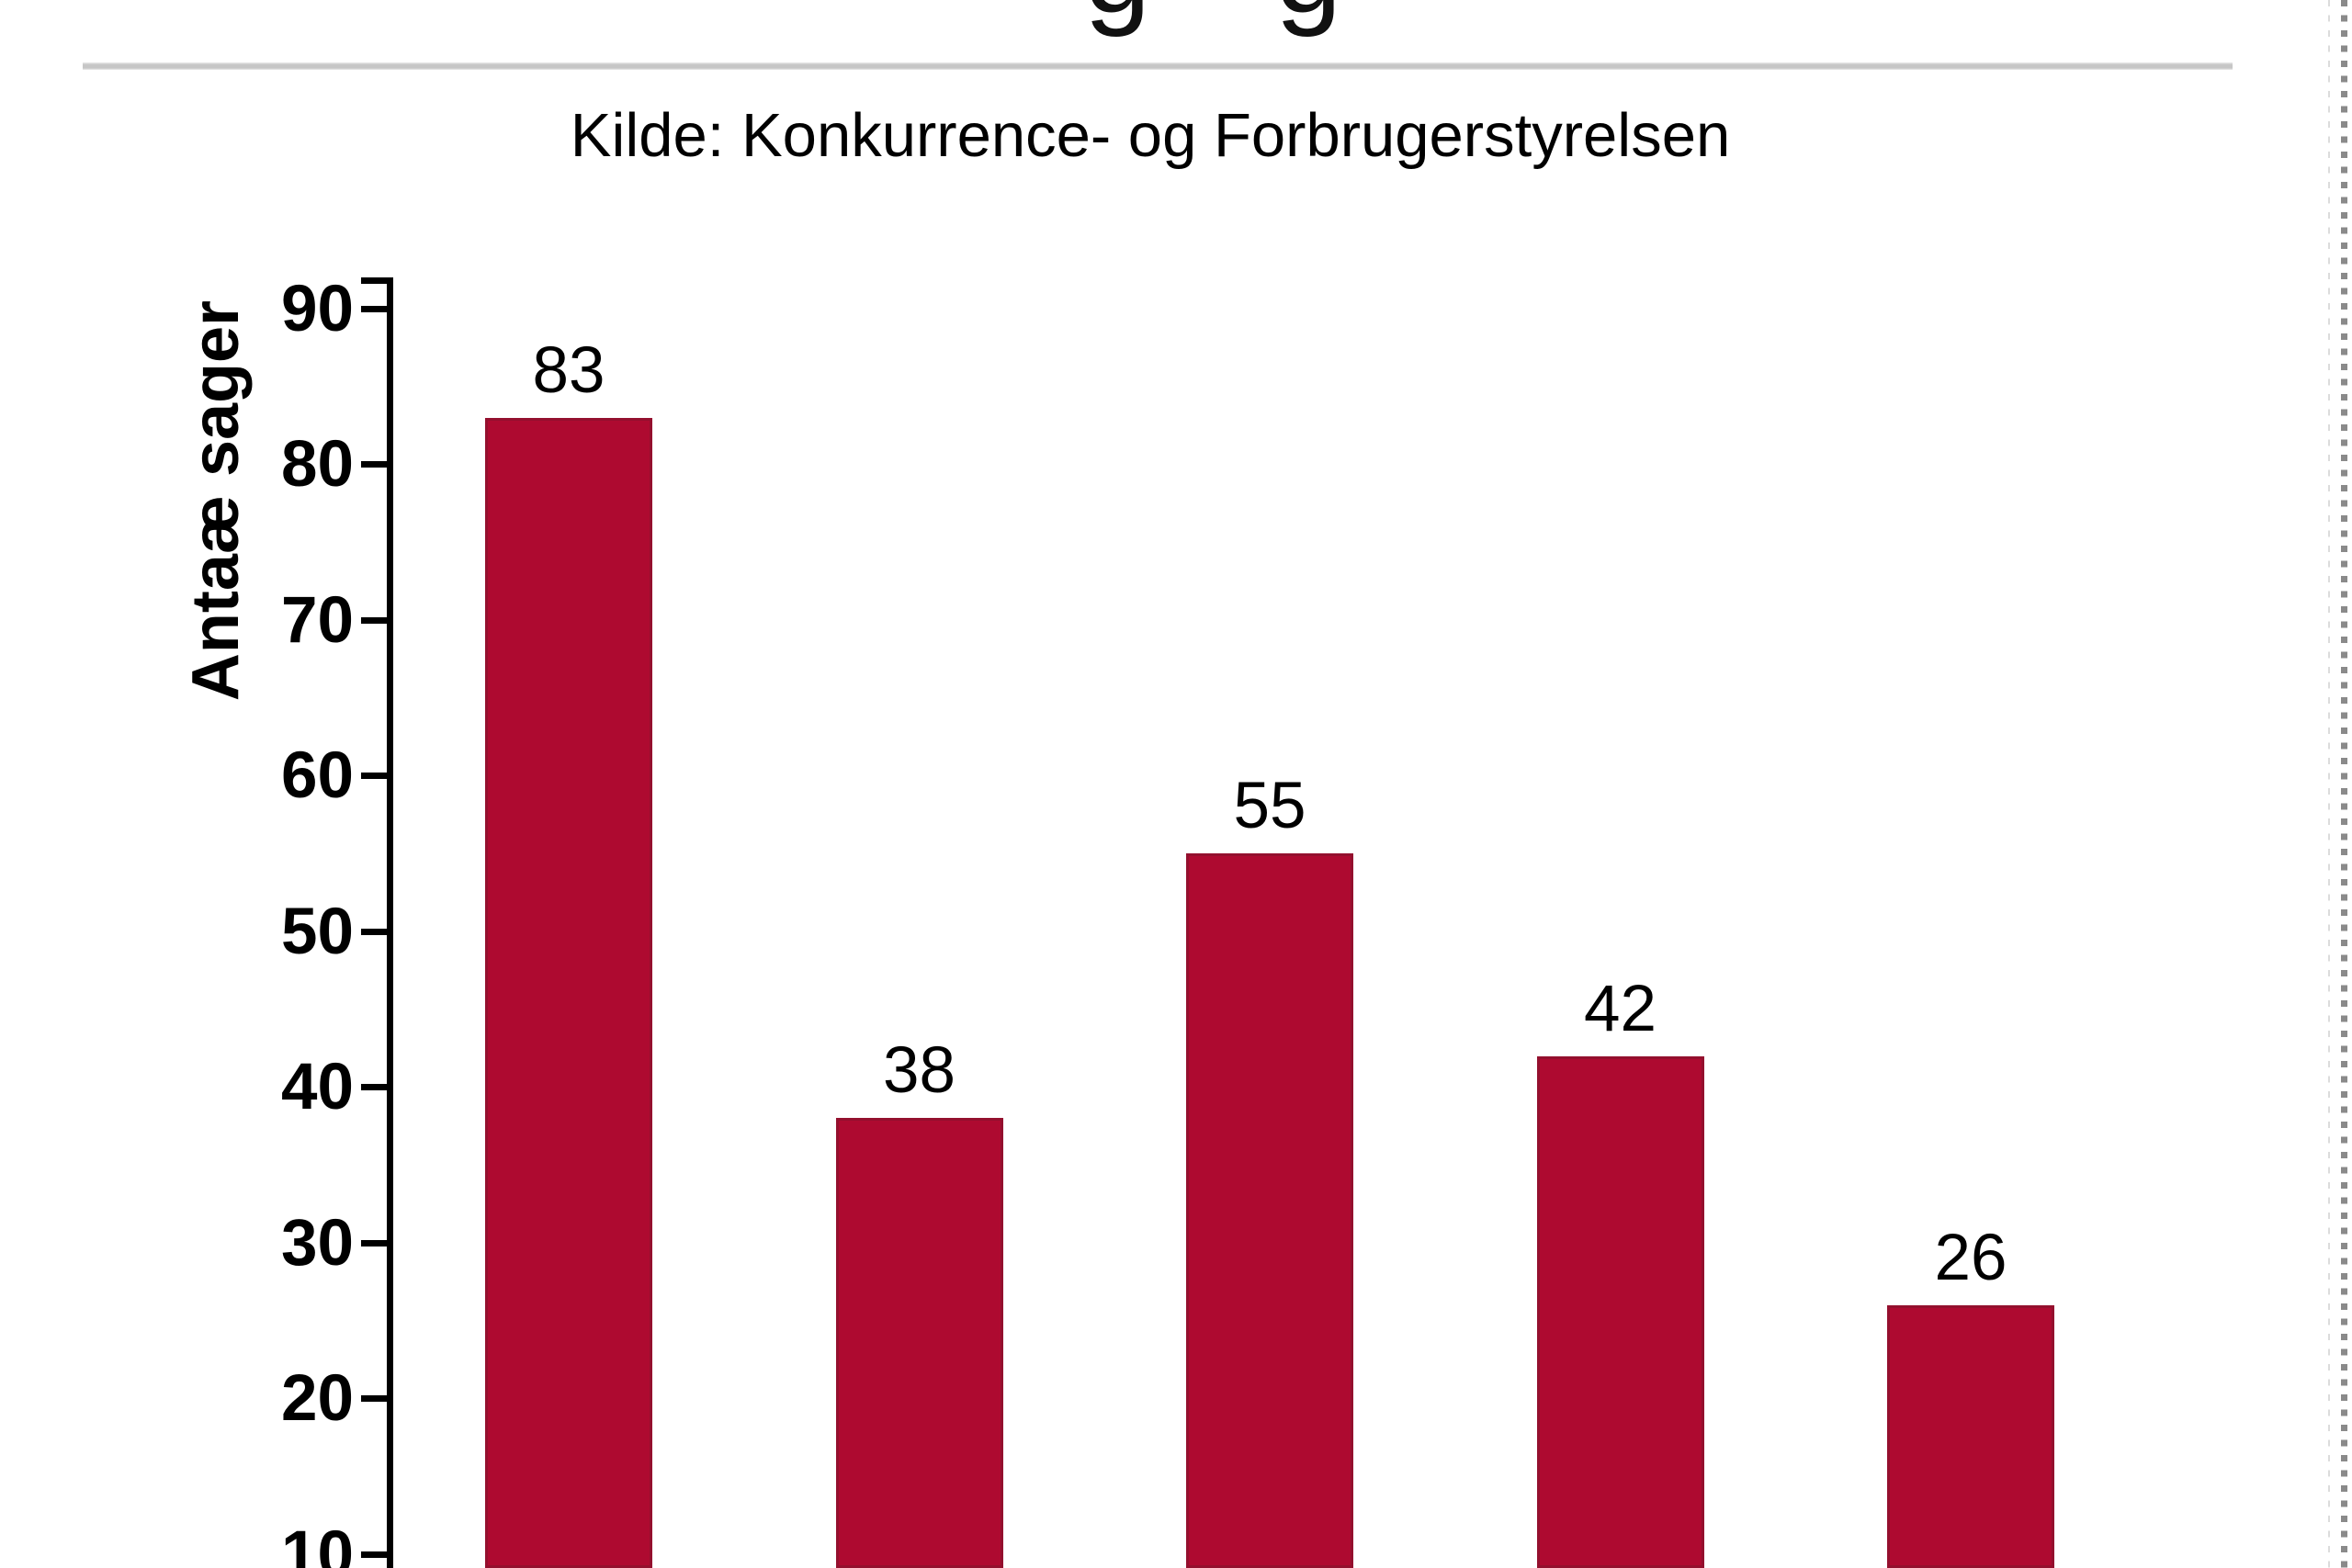  I want to click on y-axis-top-cap-tick, so click(377, 280).